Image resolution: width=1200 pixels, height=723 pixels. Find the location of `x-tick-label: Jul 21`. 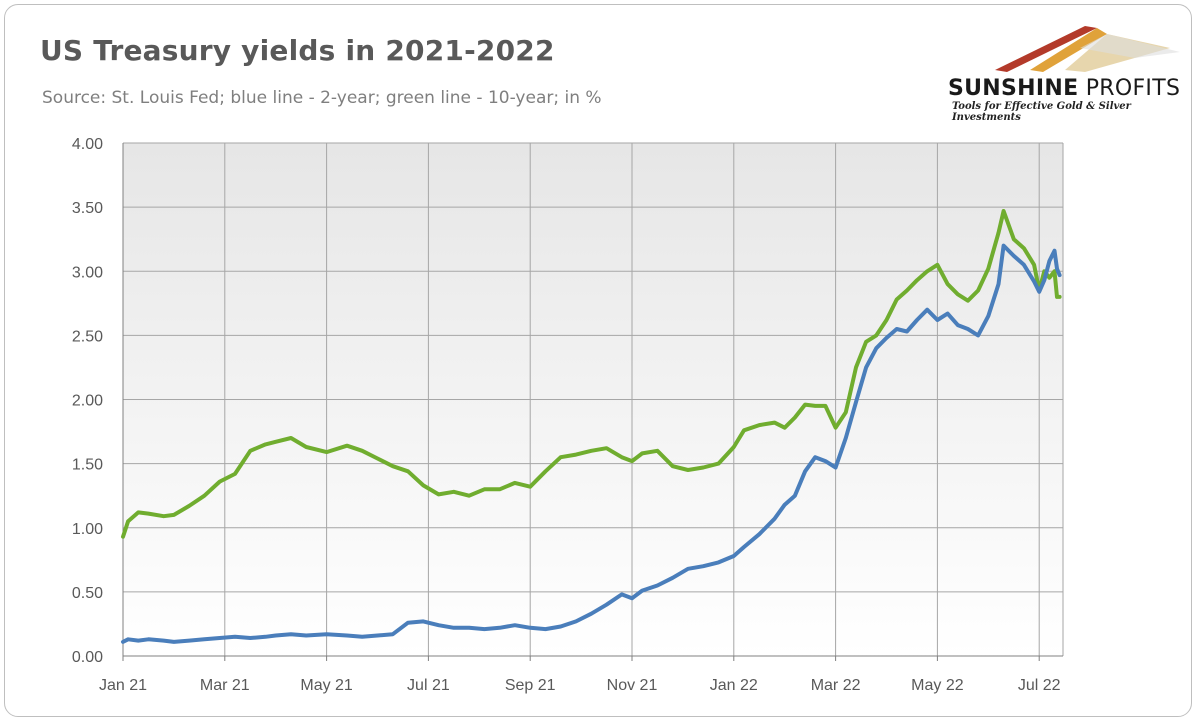

x-tick-label: Jul 21 is located at coordinates (428, 685).